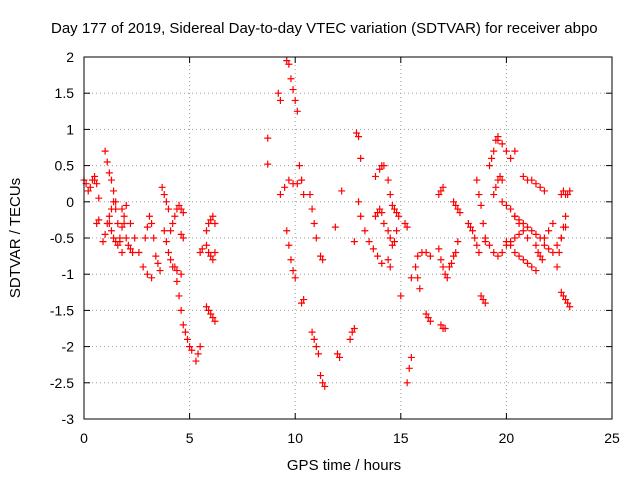  Describe the element at coordinates (68, 419) in the screenshot. I see `y-tick-label: -3` at that location.